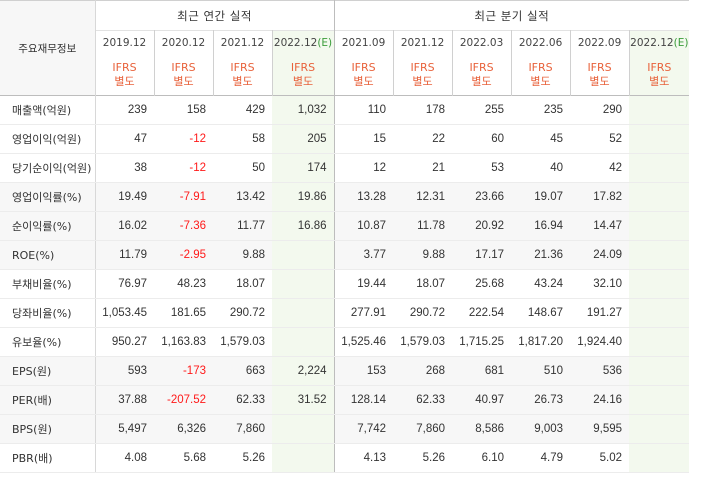 The width and height of the screenshot is (701, 478). I want to click on quarter-period-header: 2022.12(E), so click(659, 43).